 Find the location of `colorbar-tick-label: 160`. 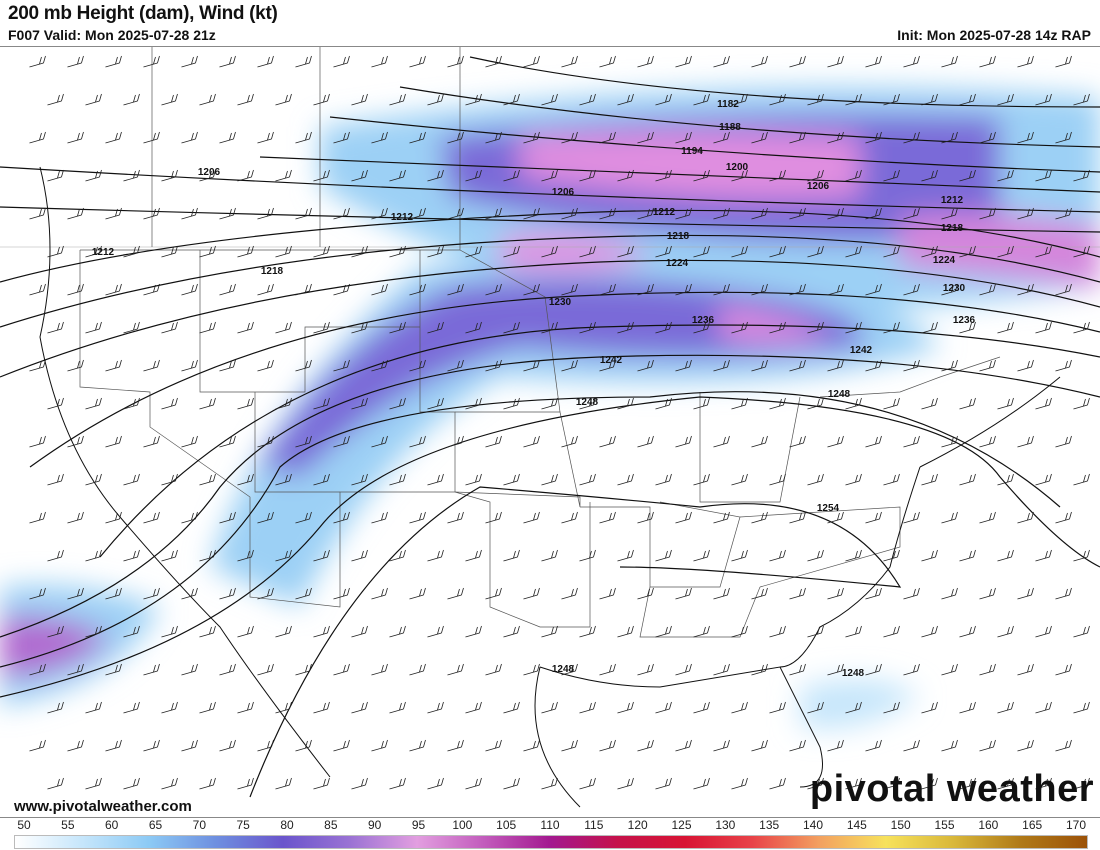

colorbar-tick-label: 160 is located at coordinates (988, 825).